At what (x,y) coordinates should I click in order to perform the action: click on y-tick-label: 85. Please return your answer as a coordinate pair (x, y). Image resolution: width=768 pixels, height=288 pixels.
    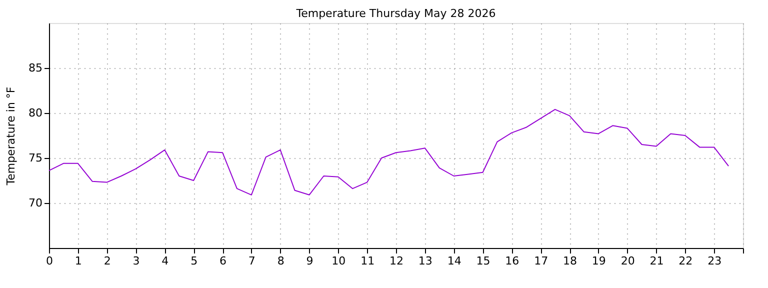
    Looking at the image, I should click on (35, 68).